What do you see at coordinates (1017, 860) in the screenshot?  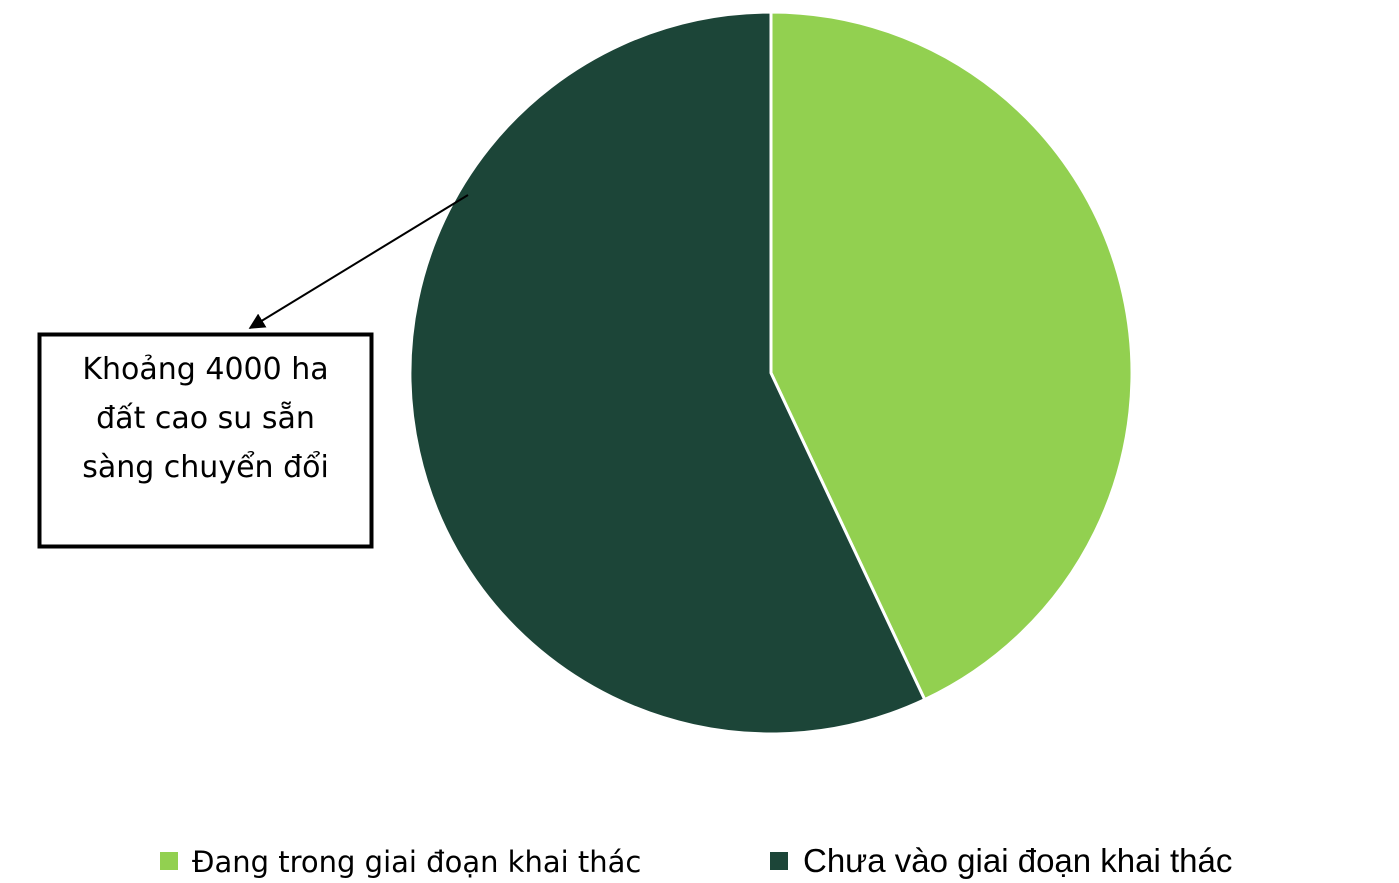 I see `legend-label: Chưa vào giai đoạn khai thác` at bounding box center [1017, 860].